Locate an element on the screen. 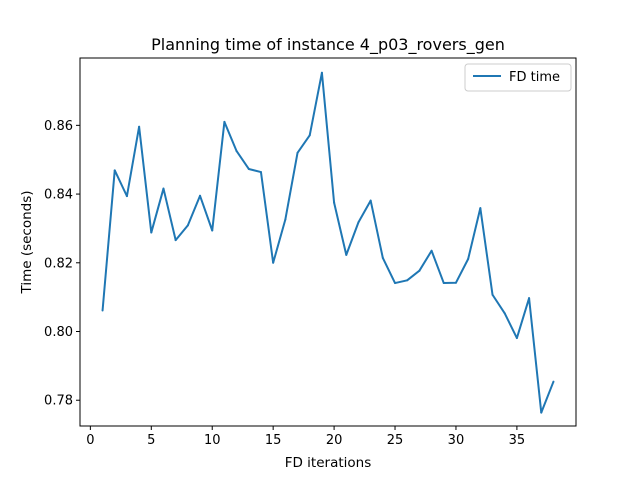 This screenshot has height=480, width=640. y-axis-label: Time (seconds) is located at coordinates (27, 242).